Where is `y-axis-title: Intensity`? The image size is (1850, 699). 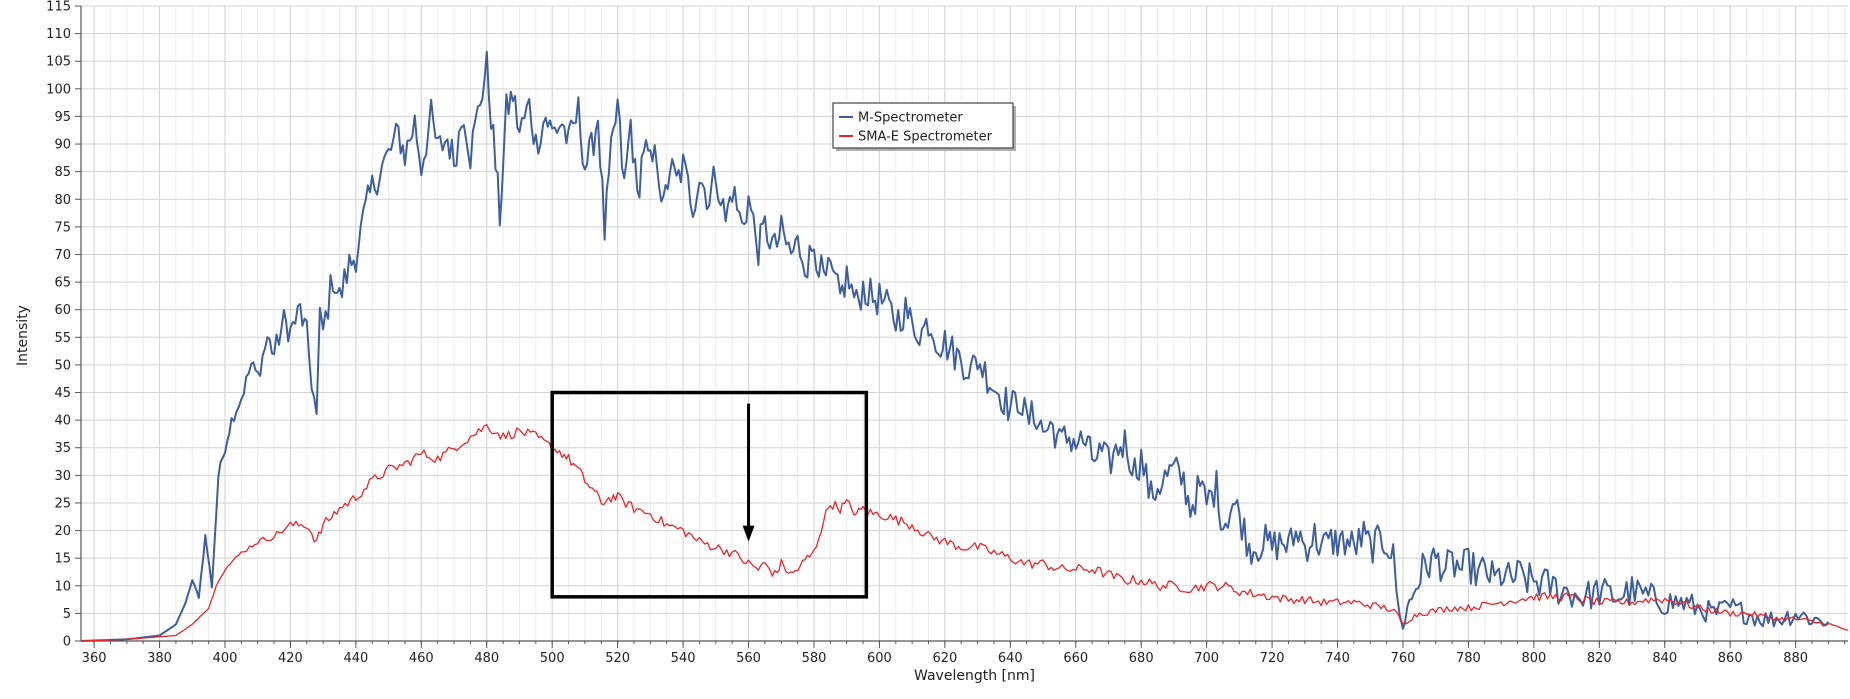 y-axis-title: Intensity is located at coordinates (23, 335).